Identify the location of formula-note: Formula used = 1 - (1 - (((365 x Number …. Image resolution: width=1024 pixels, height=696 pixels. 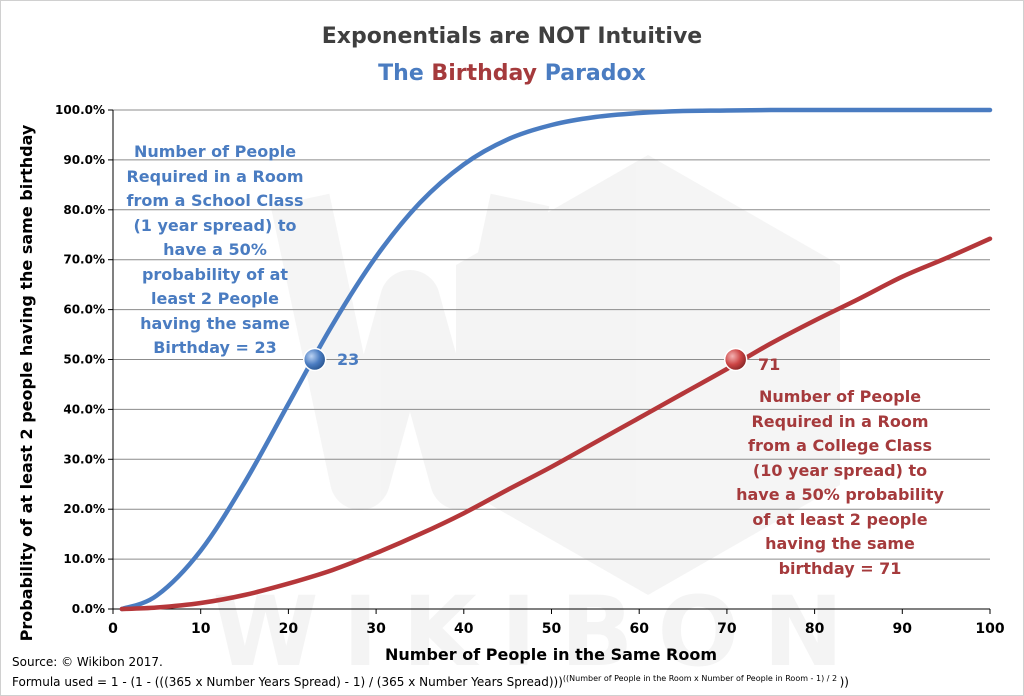
(430, 681).